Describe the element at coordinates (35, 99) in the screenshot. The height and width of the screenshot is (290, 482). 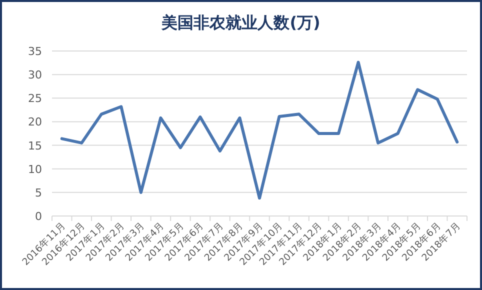
I see `y-tick-label: 25` at that location.